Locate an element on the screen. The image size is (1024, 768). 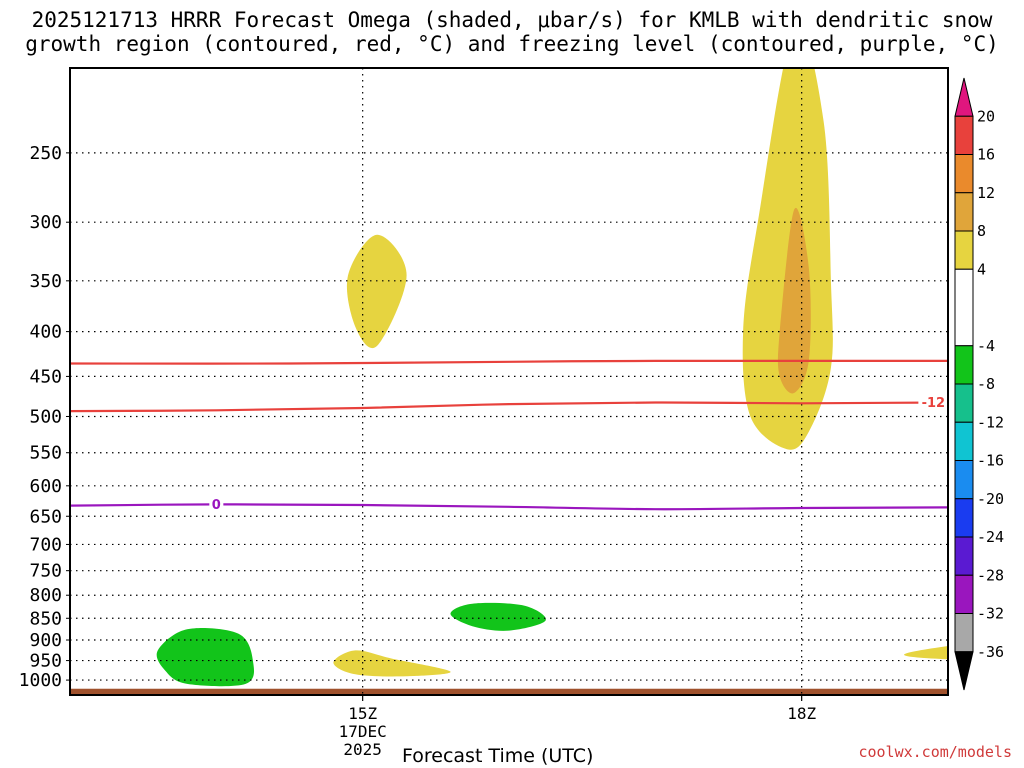
credit-watermark: coolwx.com/models is located at coordinates (935, 752).